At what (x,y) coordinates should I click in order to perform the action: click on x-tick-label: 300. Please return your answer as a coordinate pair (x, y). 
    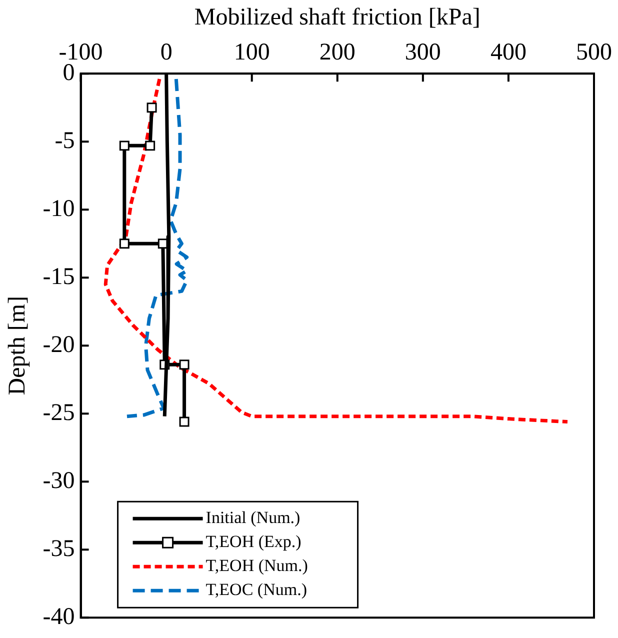
    Looking at the image, I should click on (422, 52).